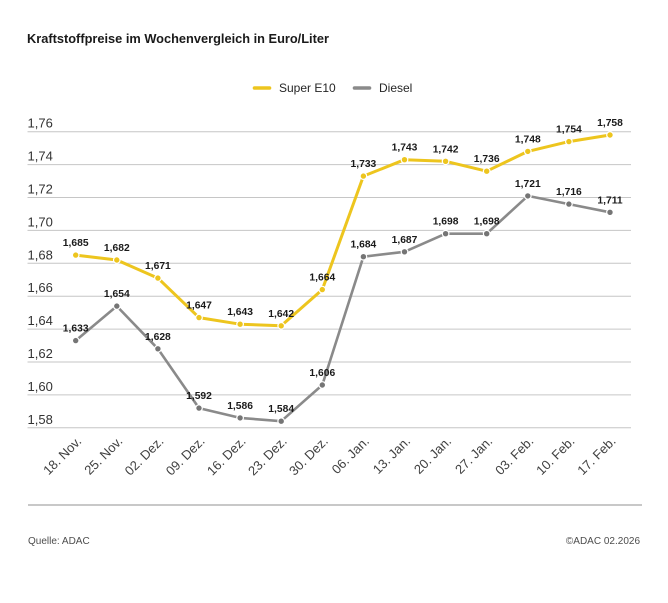  What do you see at coordinates (40, 287) in the screenshot?
I see `svg-text: 1,66` at bounding box center [40, 287].